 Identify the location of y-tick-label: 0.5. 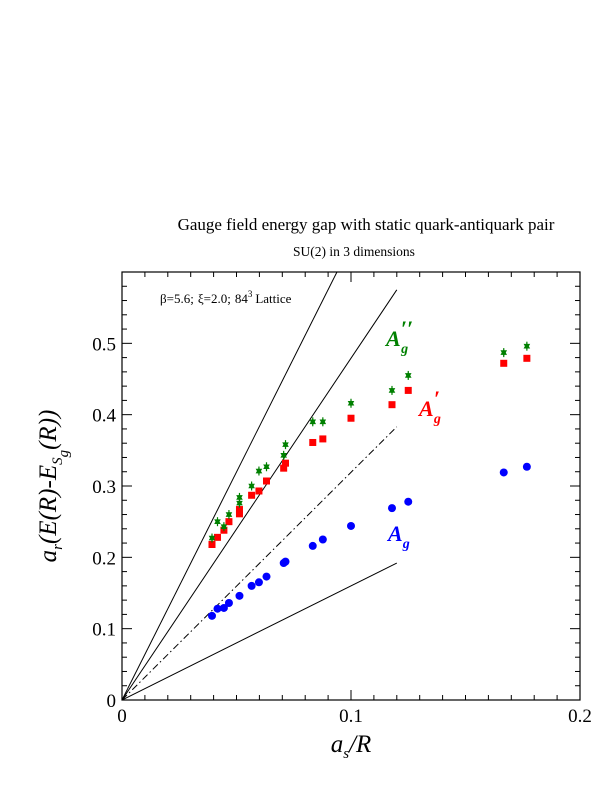
(104, 344).